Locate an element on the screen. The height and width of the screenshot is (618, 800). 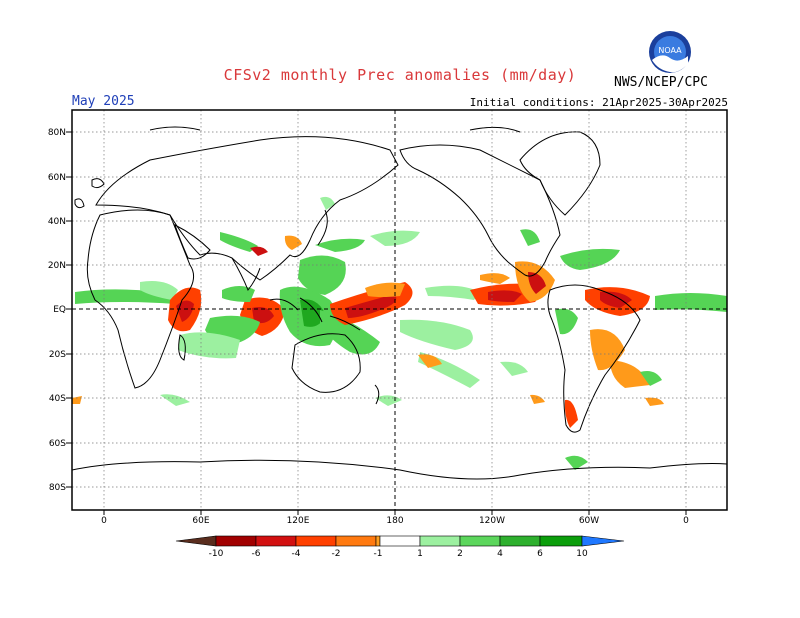
lon-label-120w: 120W is located at coordinates (492, 521).